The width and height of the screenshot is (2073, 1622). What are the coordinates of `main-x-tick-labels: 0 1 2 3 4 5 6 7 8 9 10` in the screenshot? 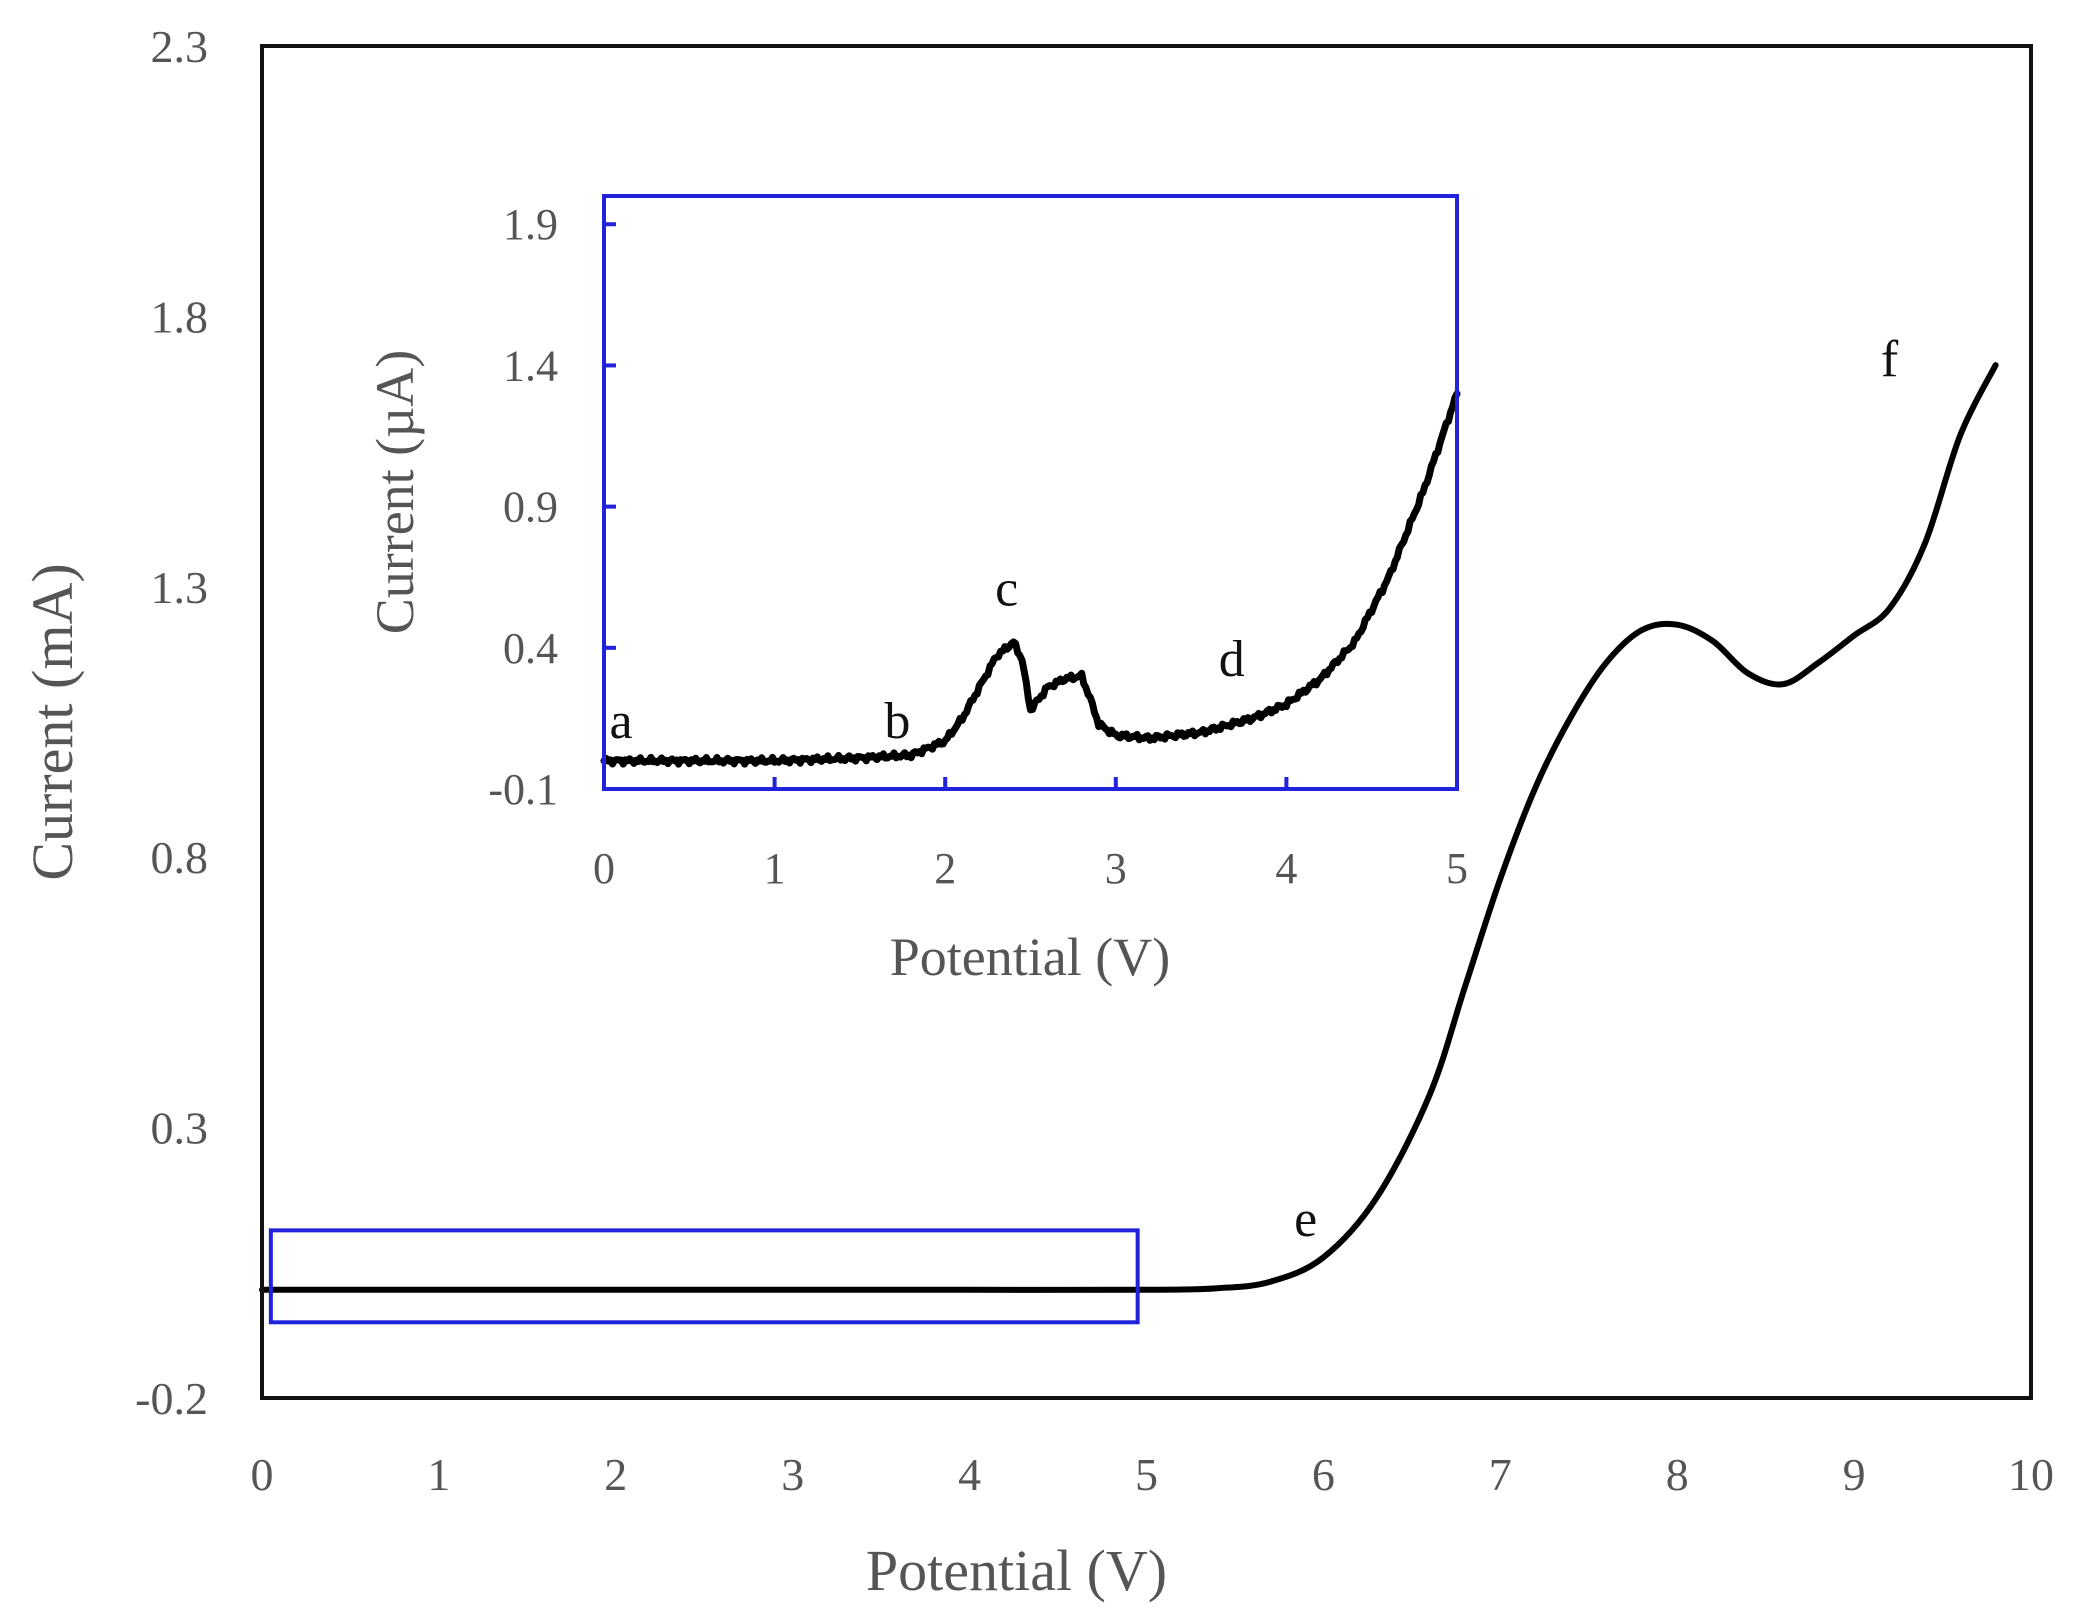 It's located at (1153, 1474).